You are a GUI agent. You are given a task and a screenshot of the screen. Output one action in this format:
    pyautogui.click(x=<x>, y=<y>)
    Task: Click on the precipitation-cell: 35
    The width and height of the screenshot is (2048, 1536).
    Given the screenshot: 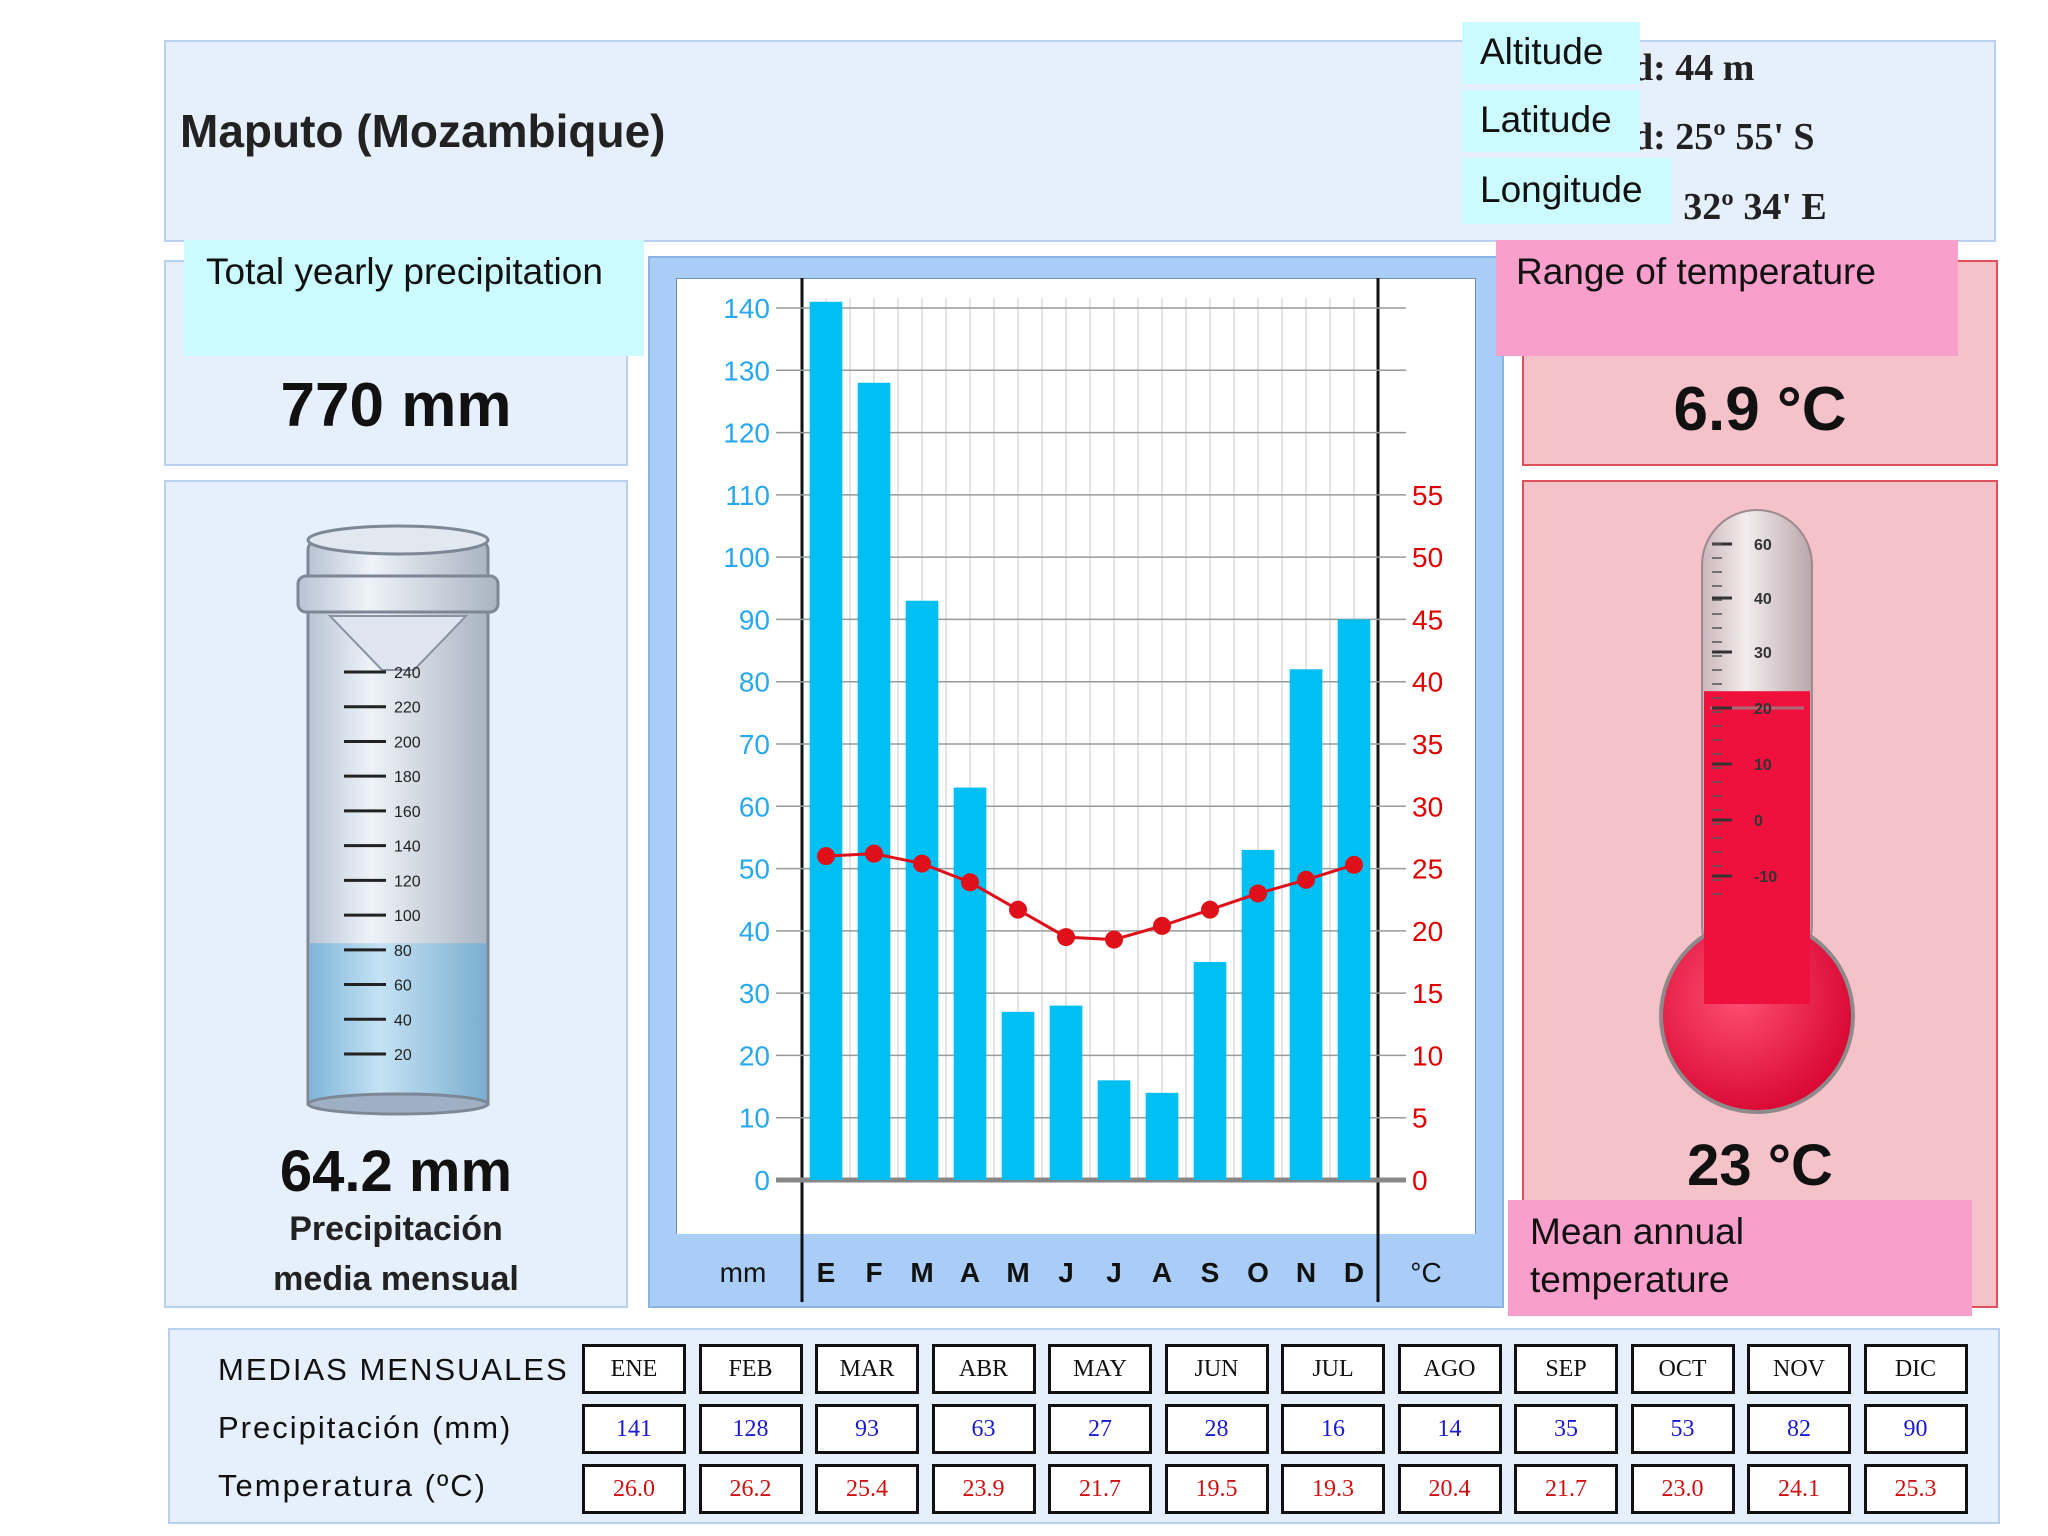 What is the action you would take?
    pyautogui.click(x=1566, y=1429)
    